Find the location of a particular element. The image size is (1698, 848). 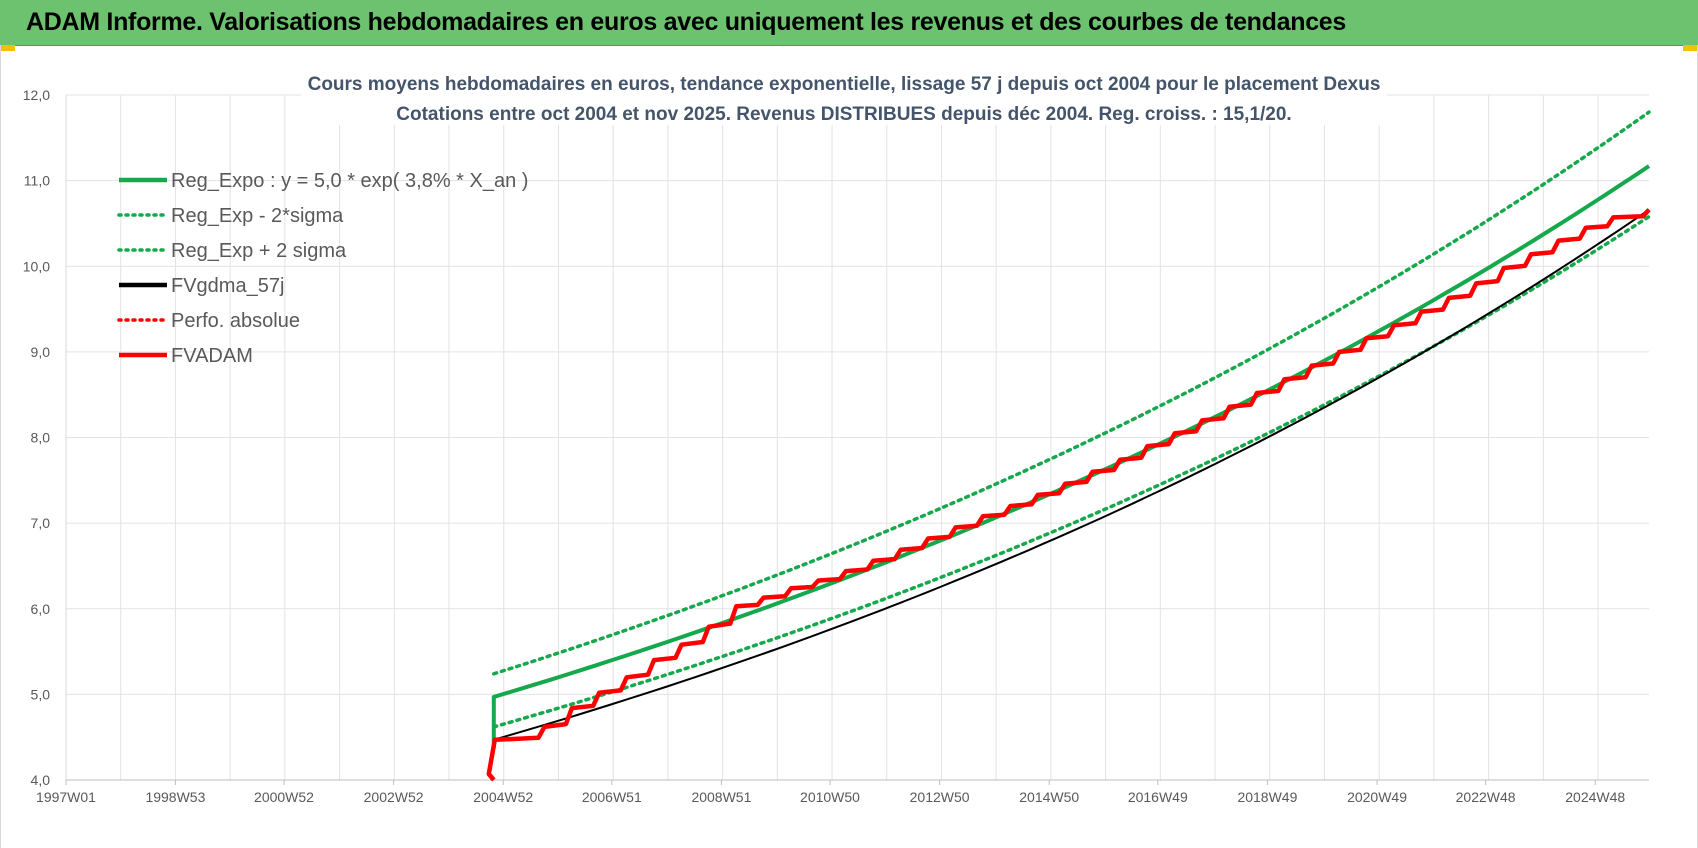

x-tick-label: 2020W49 is located at coordinates (1377, 797).